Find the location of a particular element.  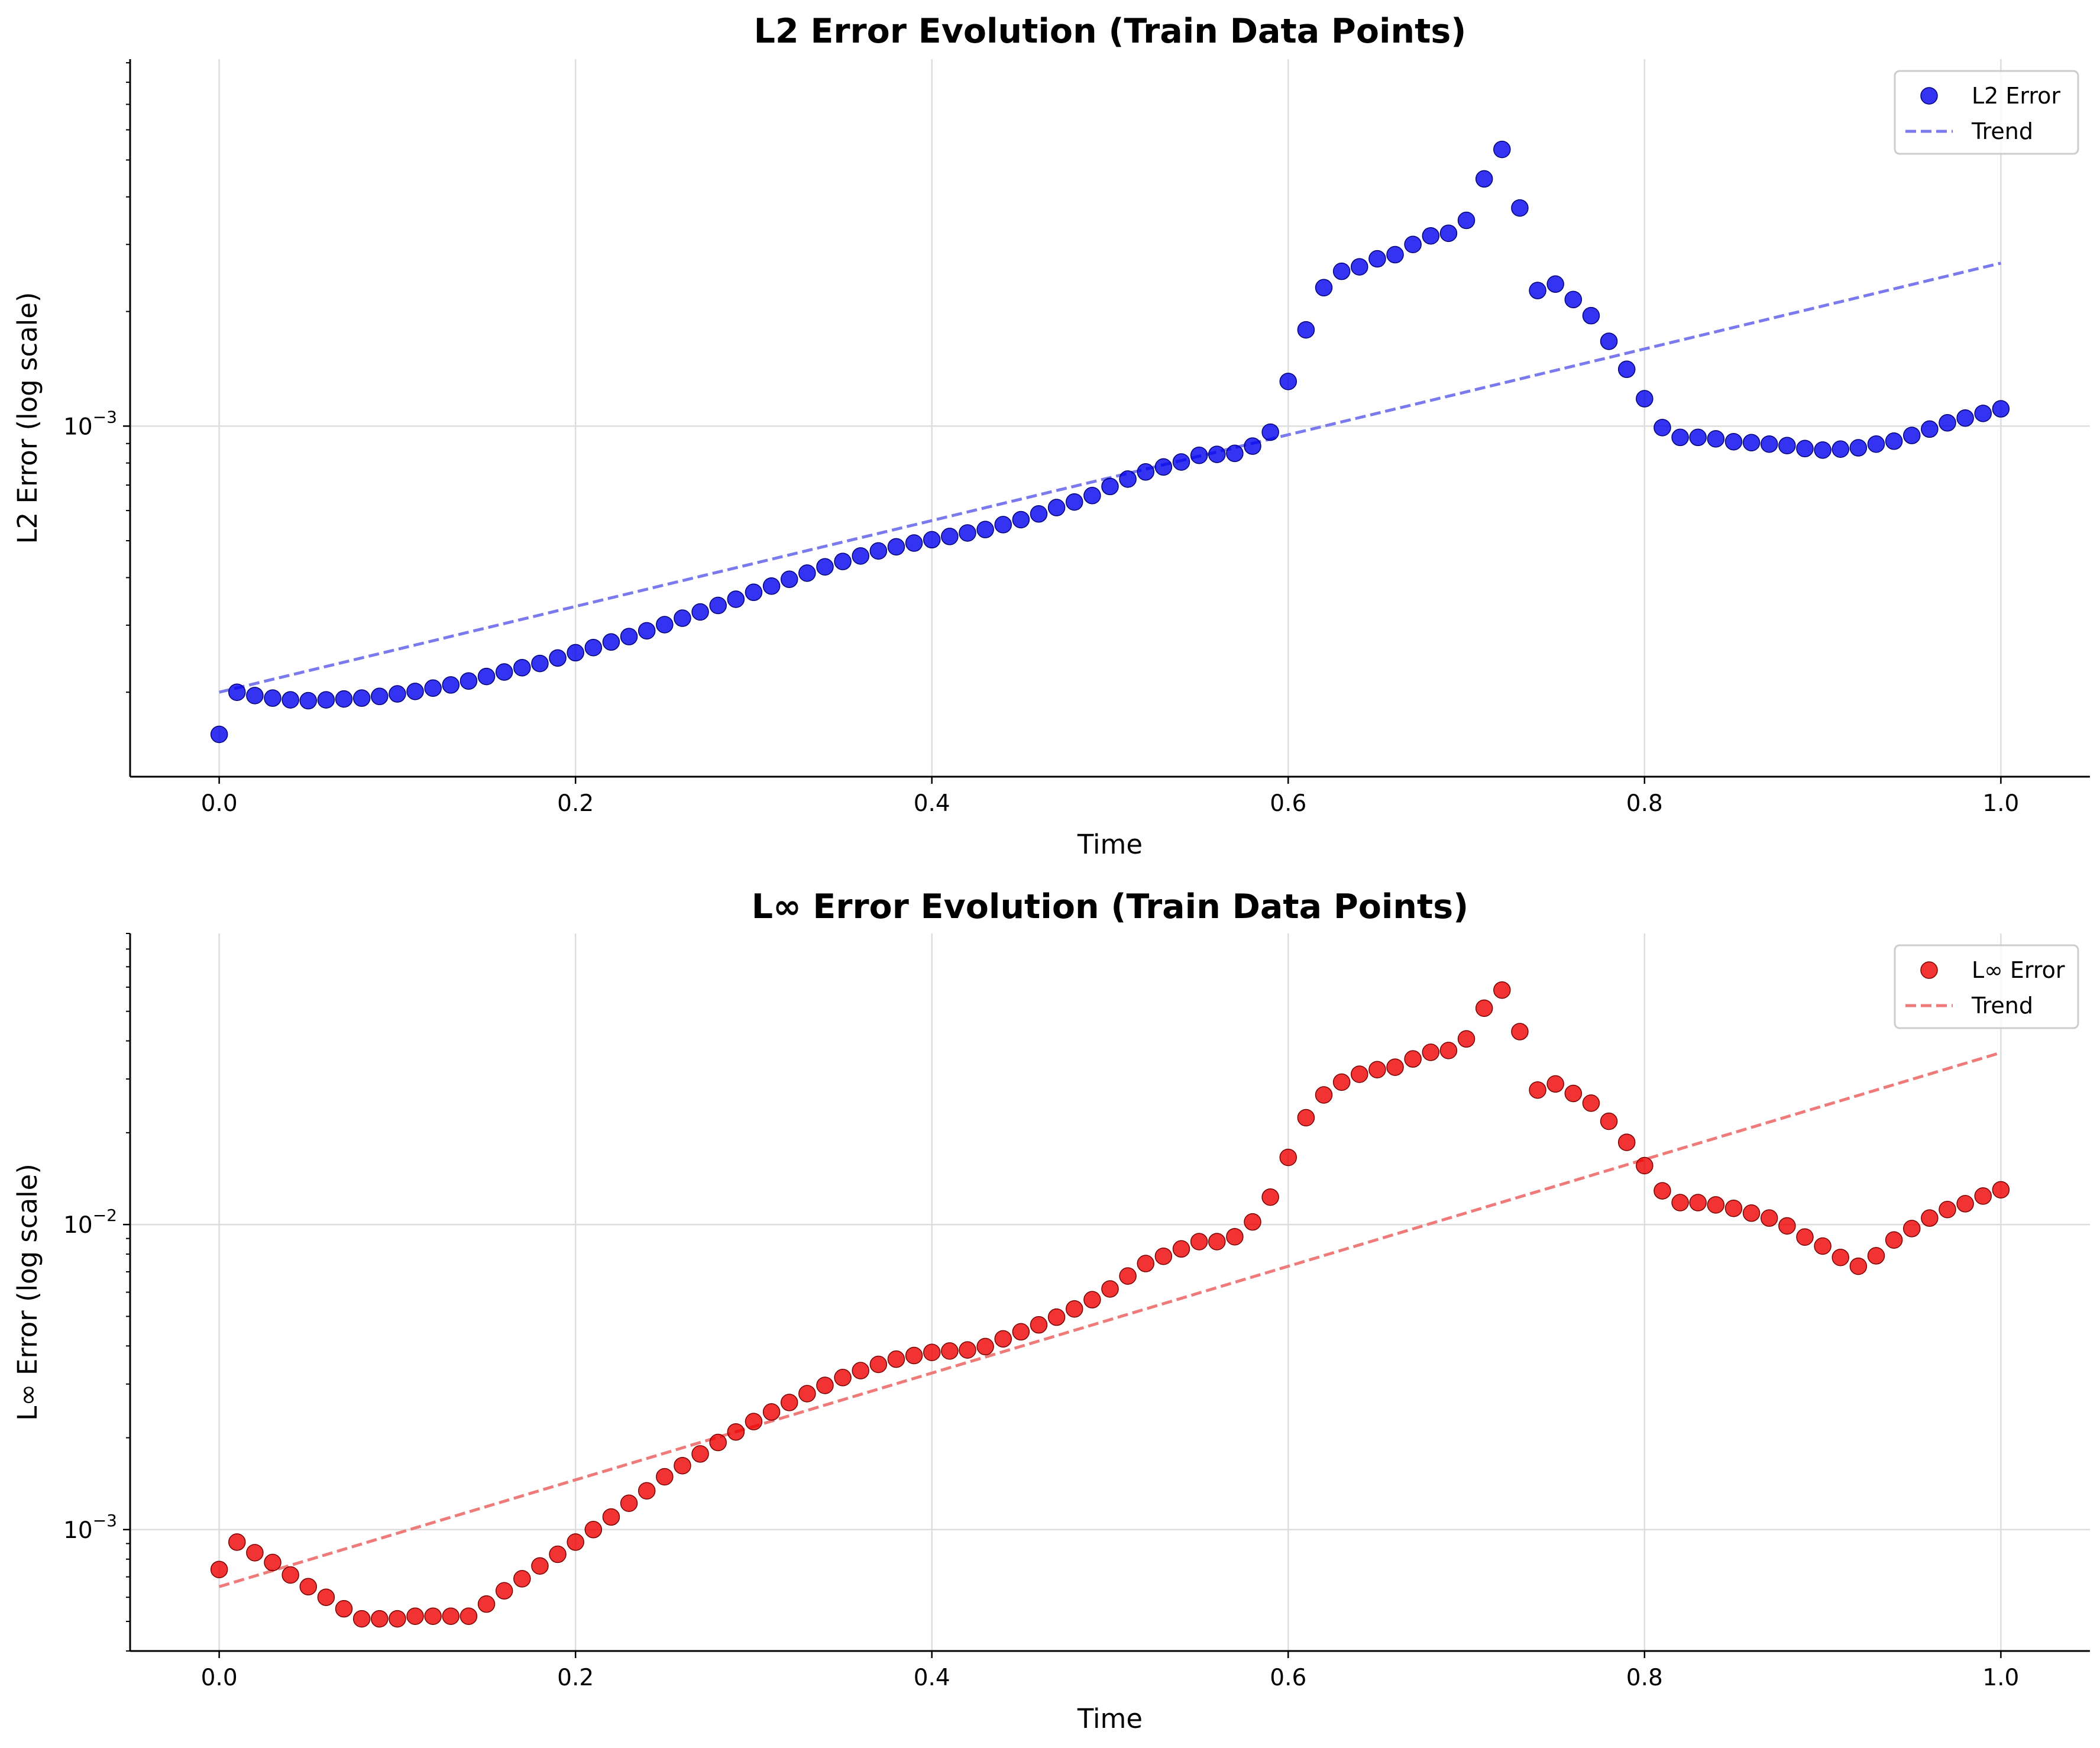

legend: L∞ Error Trend is located at coordinates (1986, 986).